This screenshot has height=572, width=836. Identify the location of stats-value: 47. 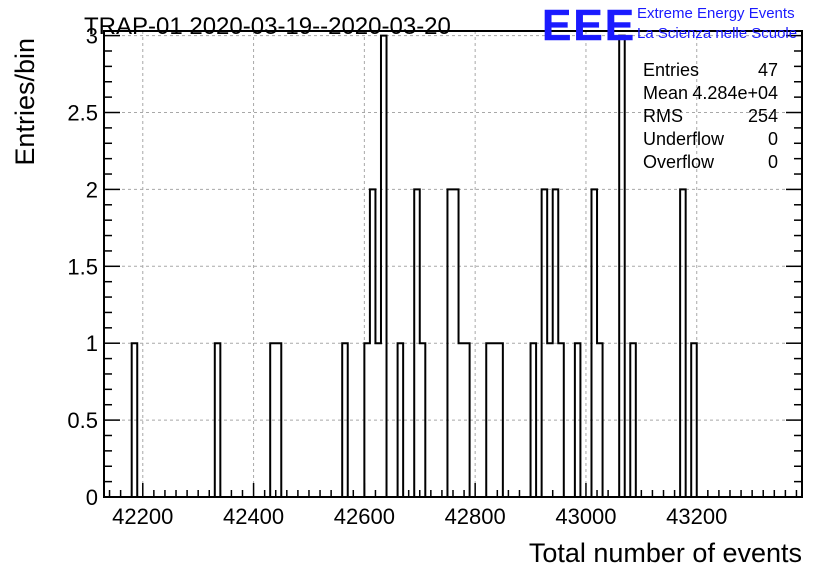
(768, 70).